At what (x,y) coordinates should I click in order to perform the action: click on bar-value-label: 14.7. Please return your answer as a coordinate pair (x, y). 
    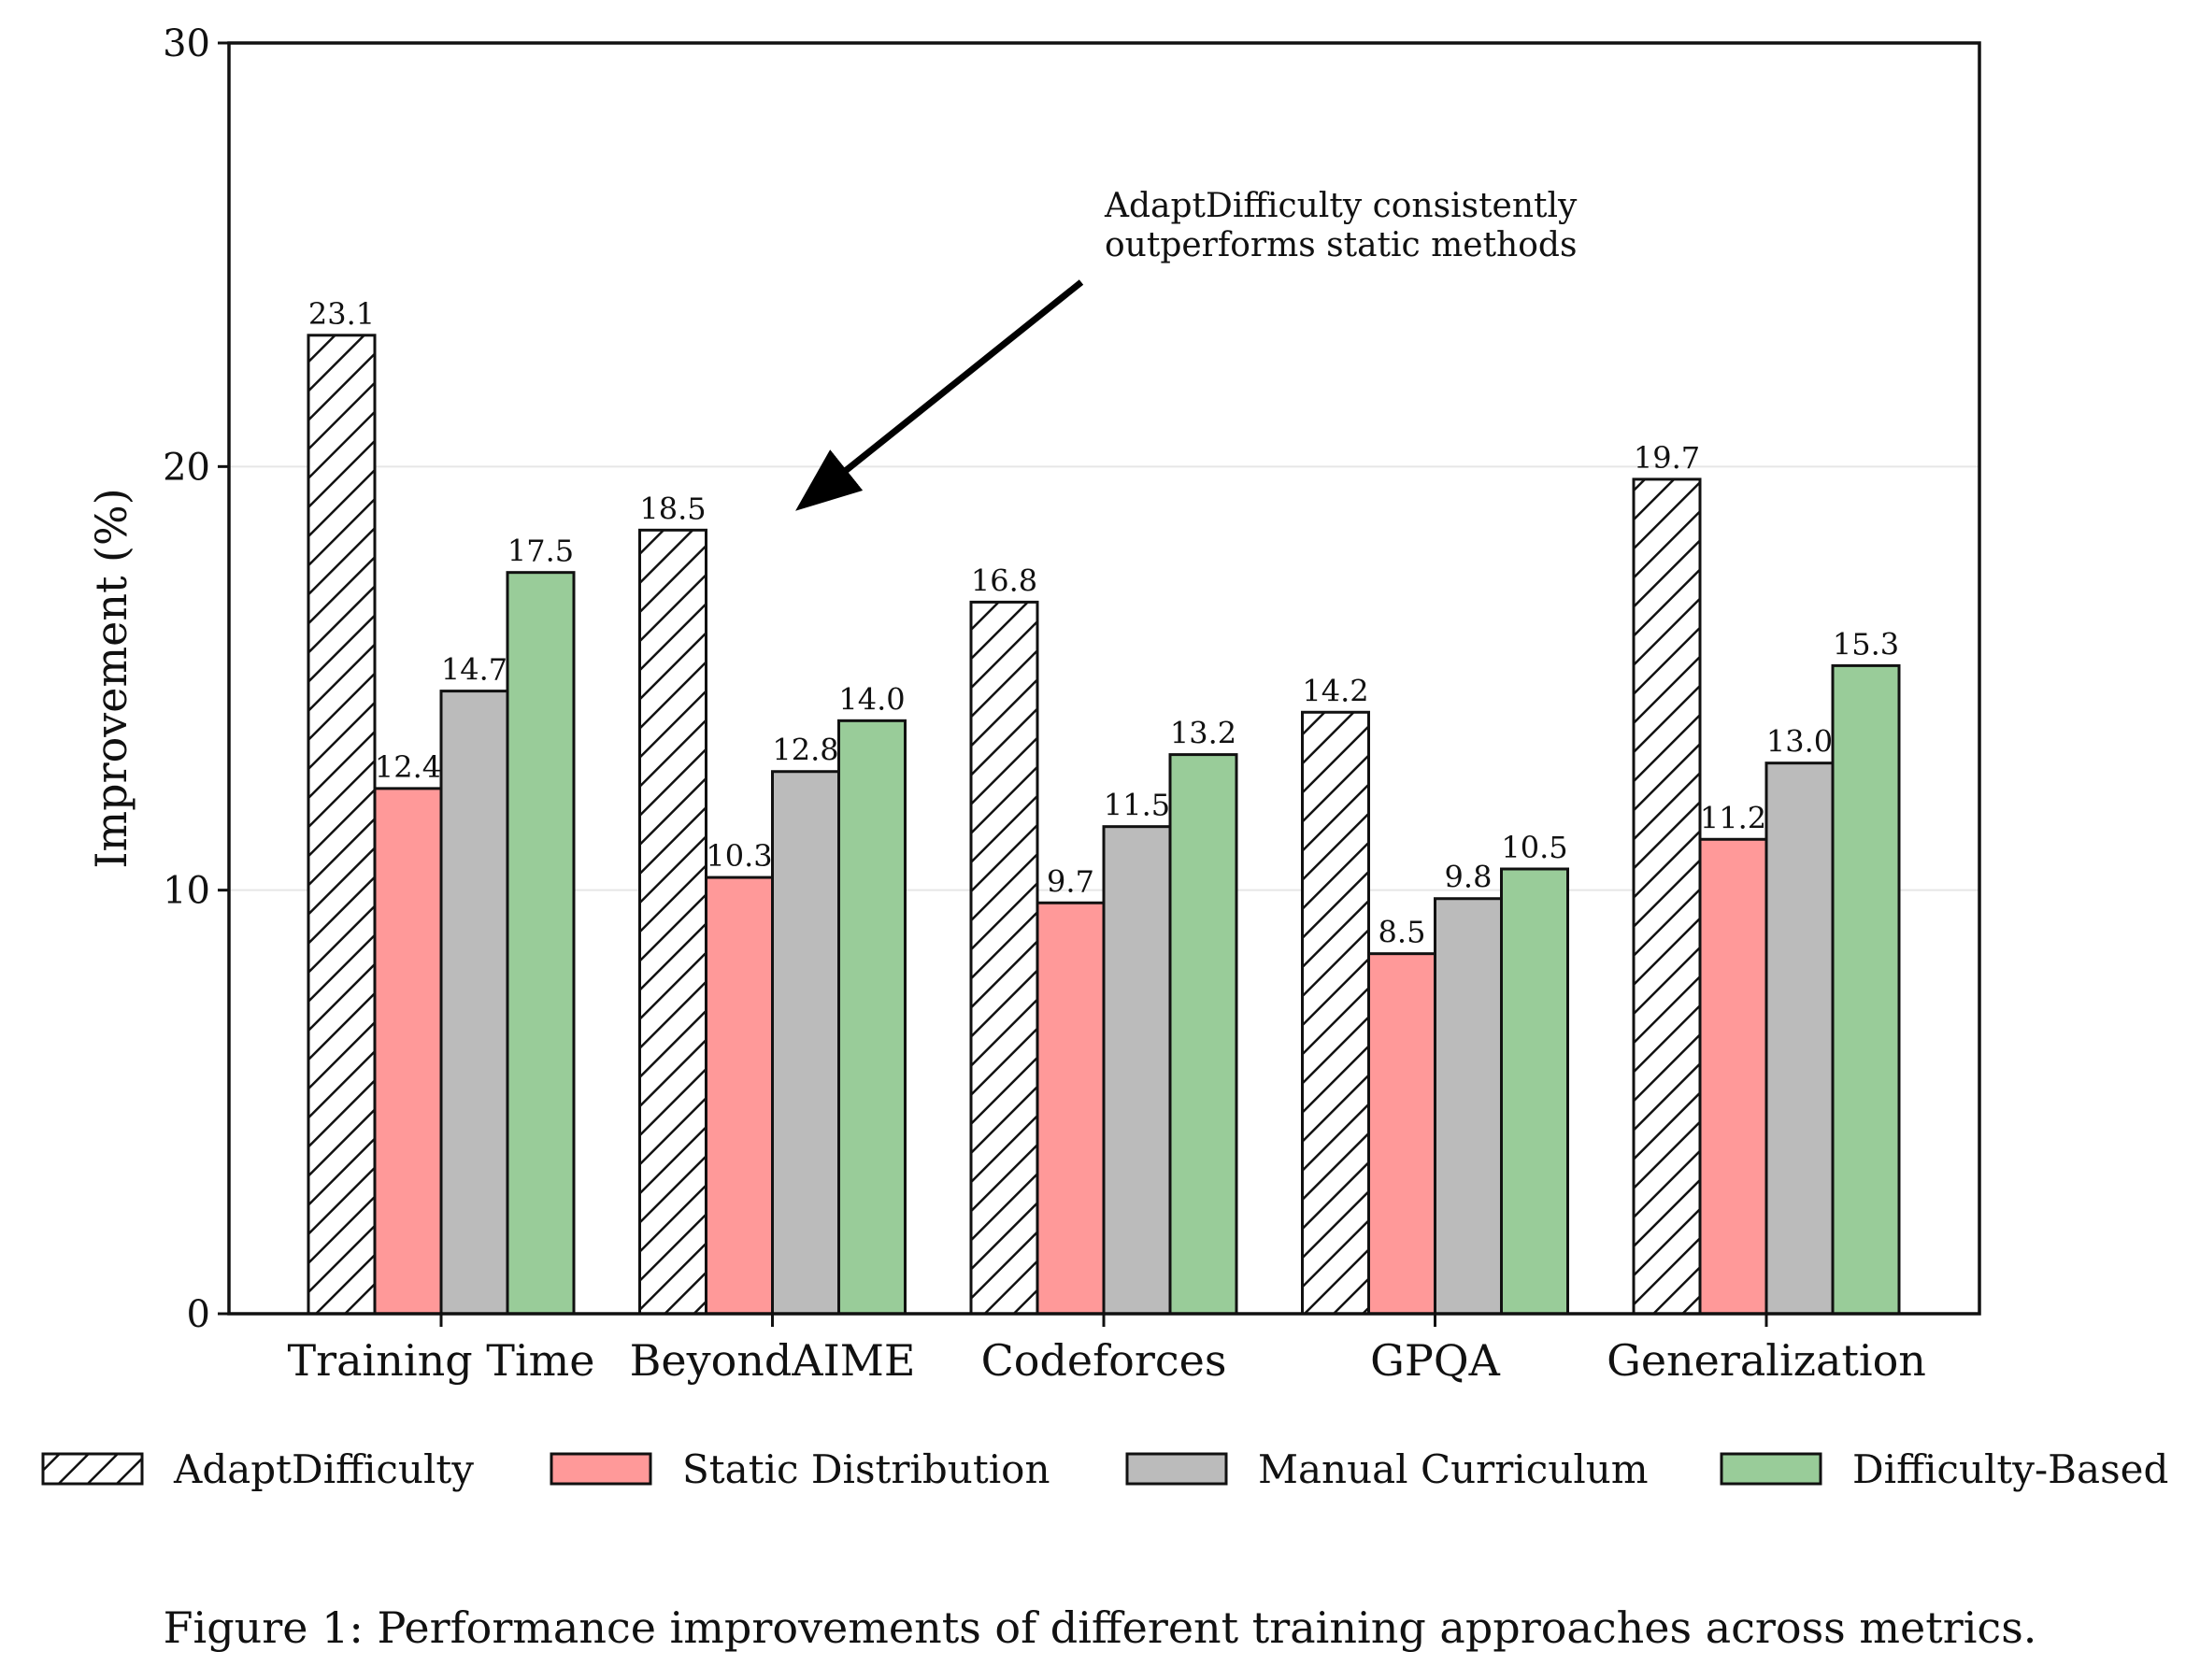
    Looking at the image, I should click on (474, 670).